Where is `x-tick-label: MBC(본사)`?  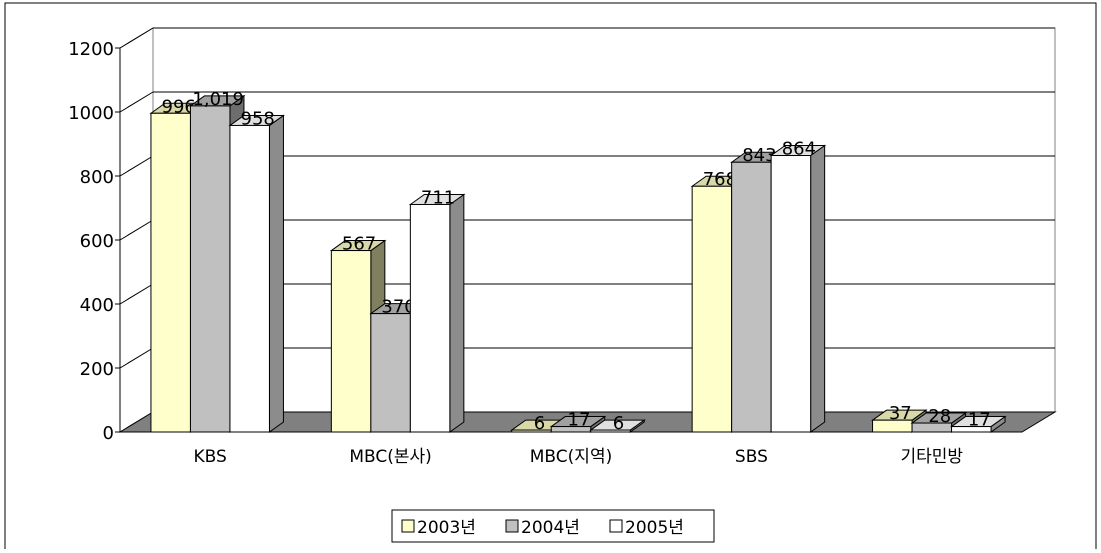
x-tick-label: MBC(본사) is located at coordinates (390, 457).